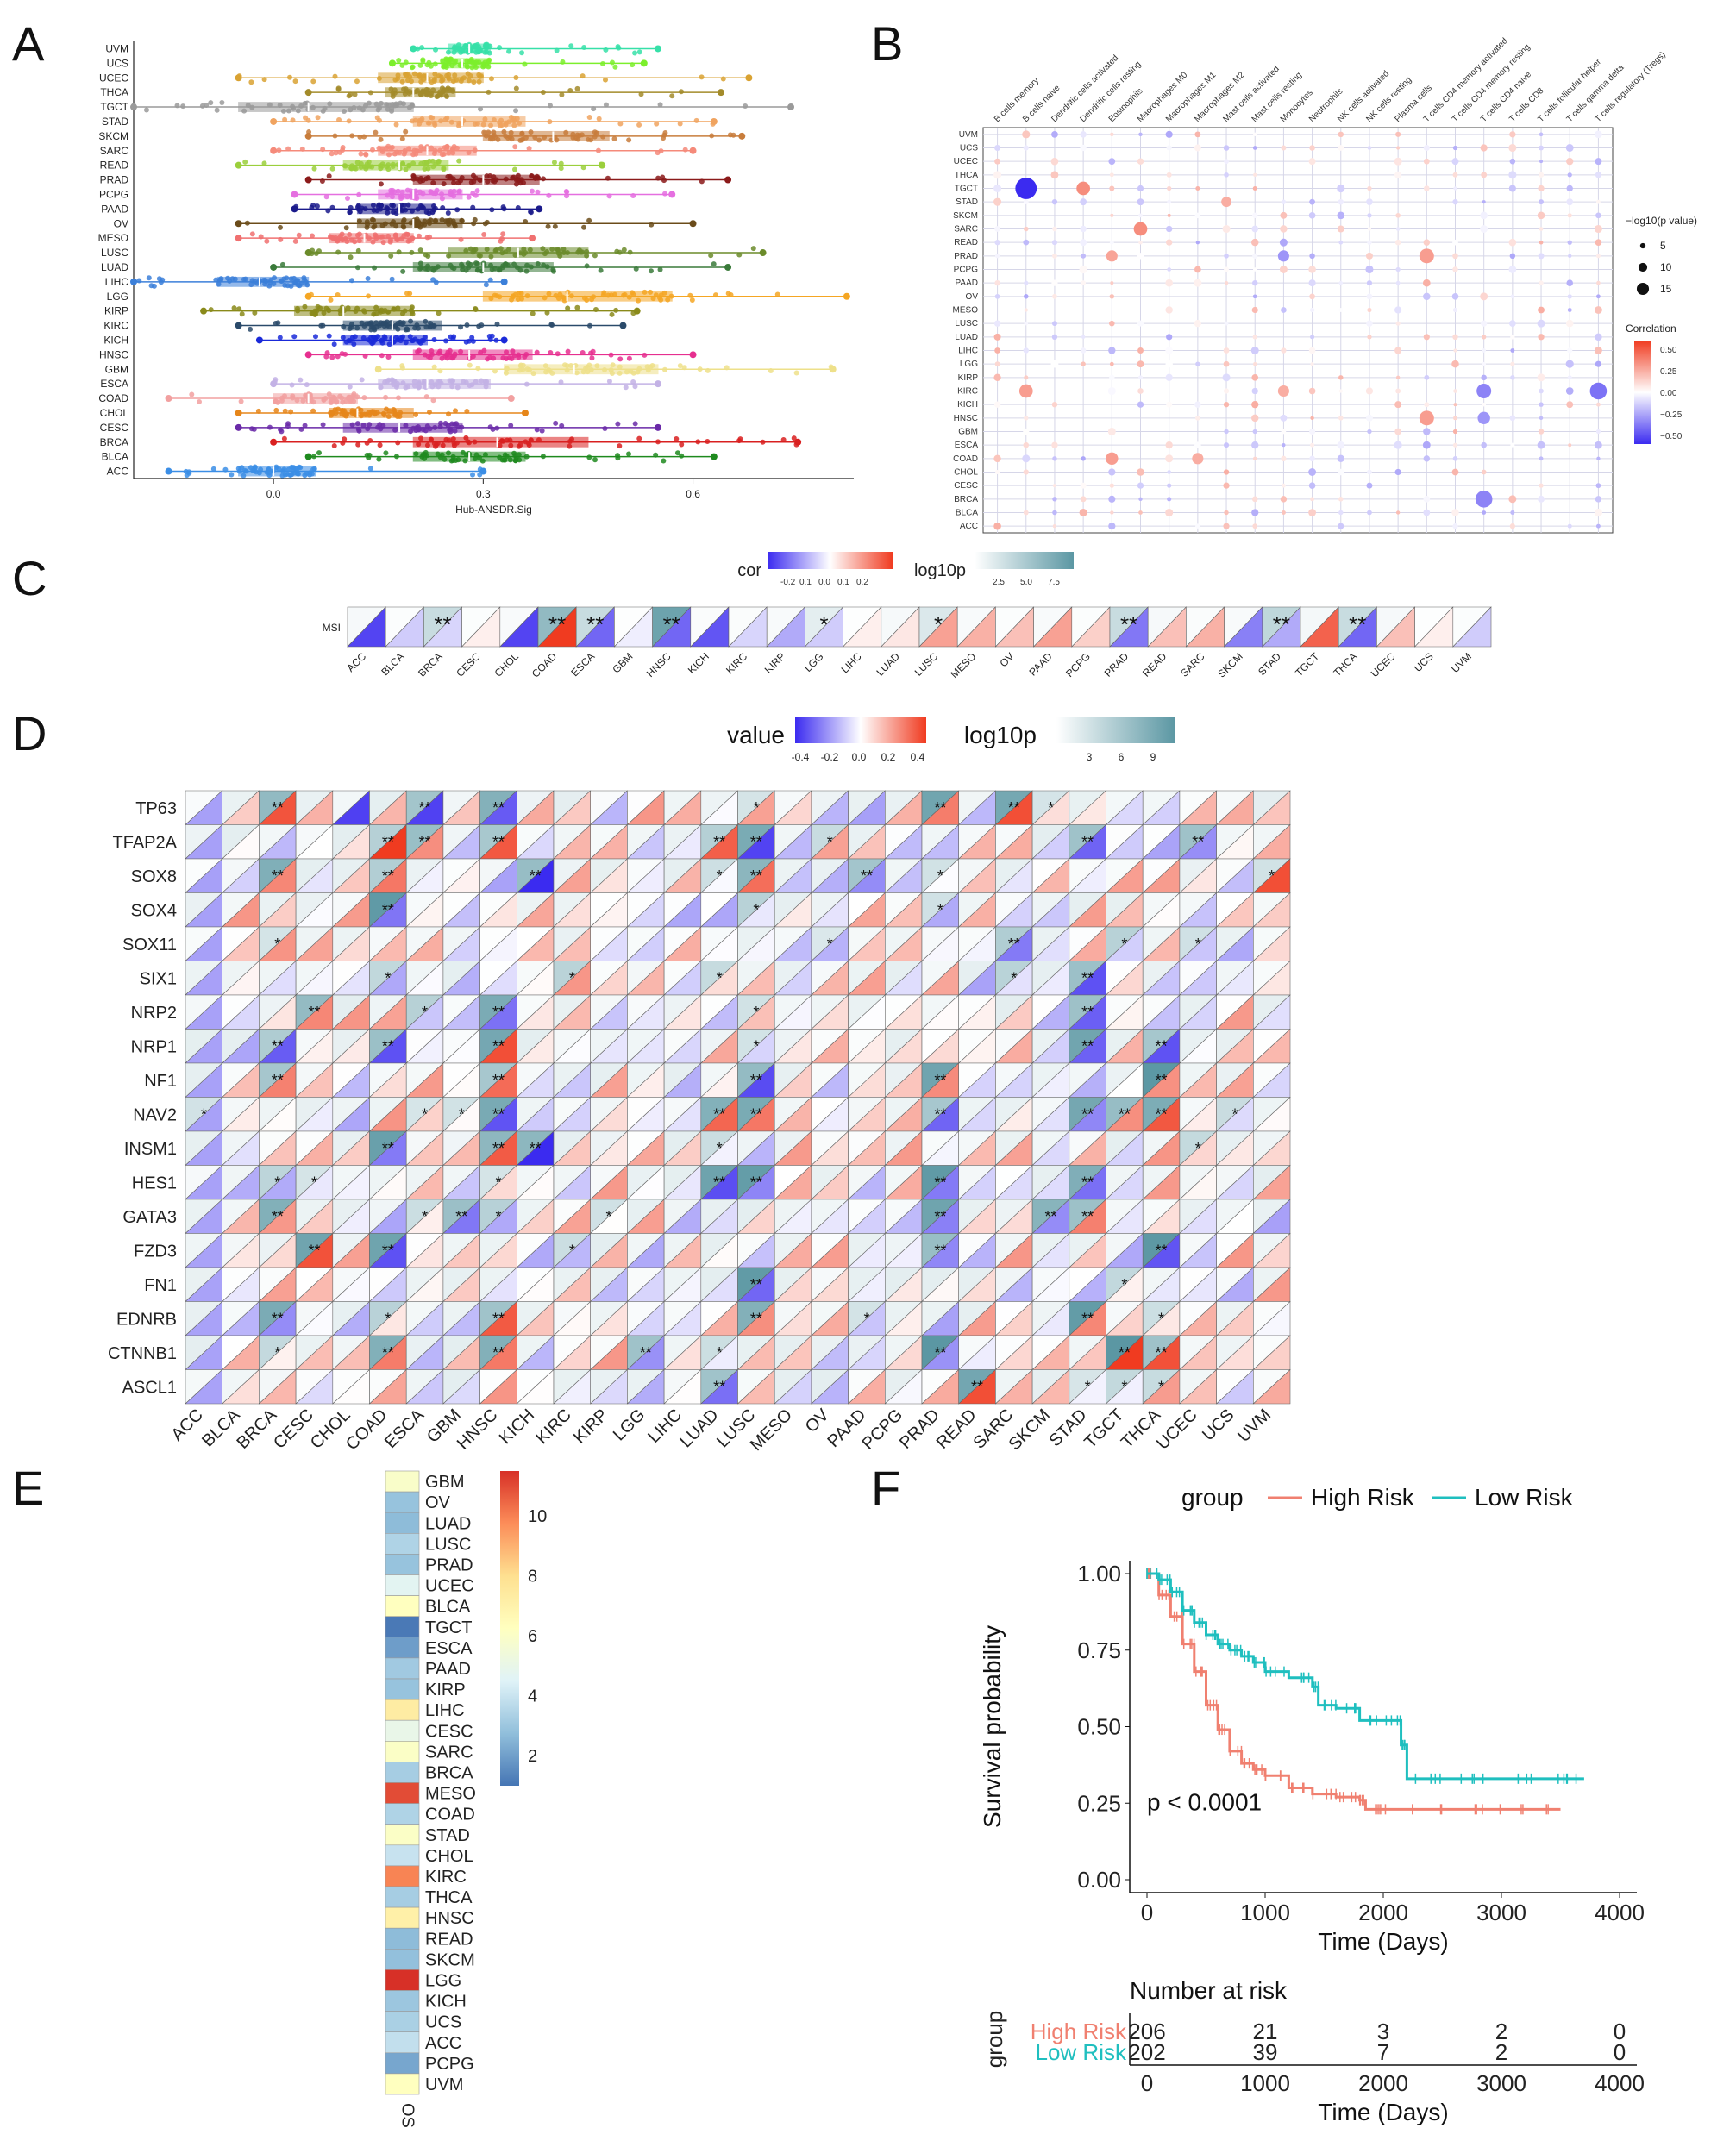  I want to click on os-cell-ucs, so click(402, 2022).